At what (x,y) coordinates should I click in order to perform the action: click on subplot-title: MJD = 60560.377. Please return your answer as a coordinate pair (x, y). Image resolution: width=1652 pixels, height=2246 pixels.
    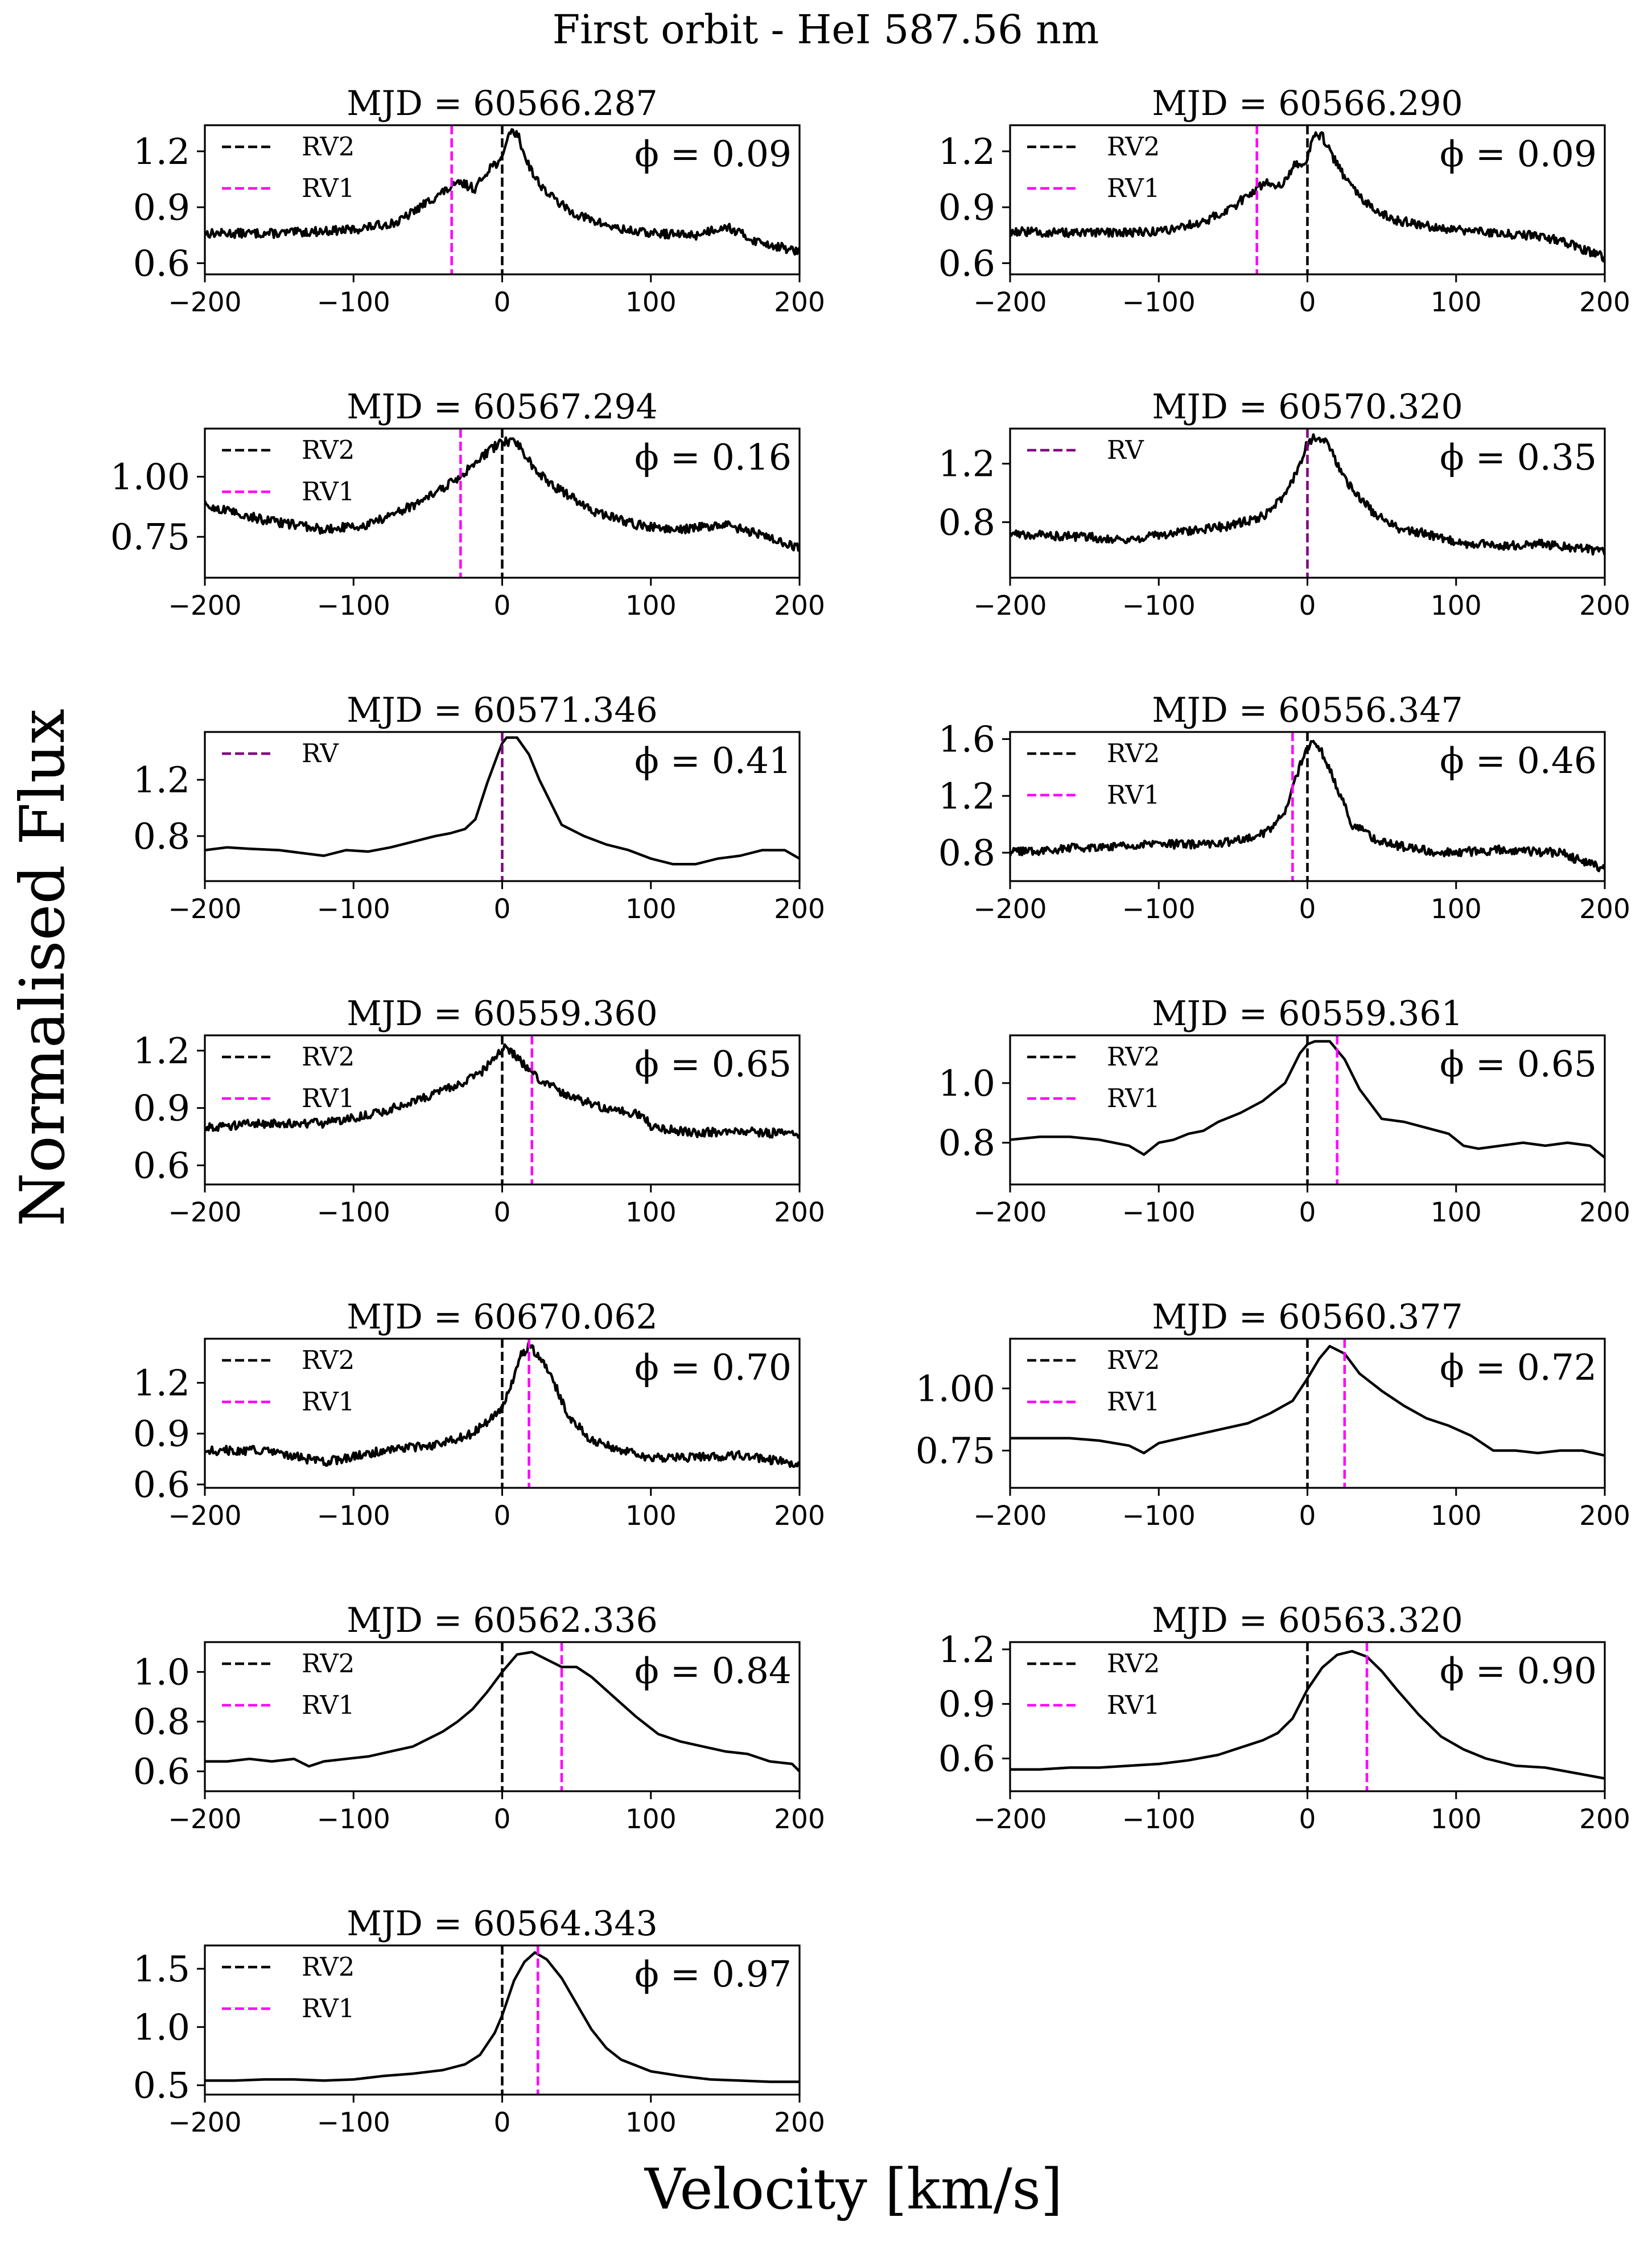
    Looking at the image, I should click on (1308, 1317).